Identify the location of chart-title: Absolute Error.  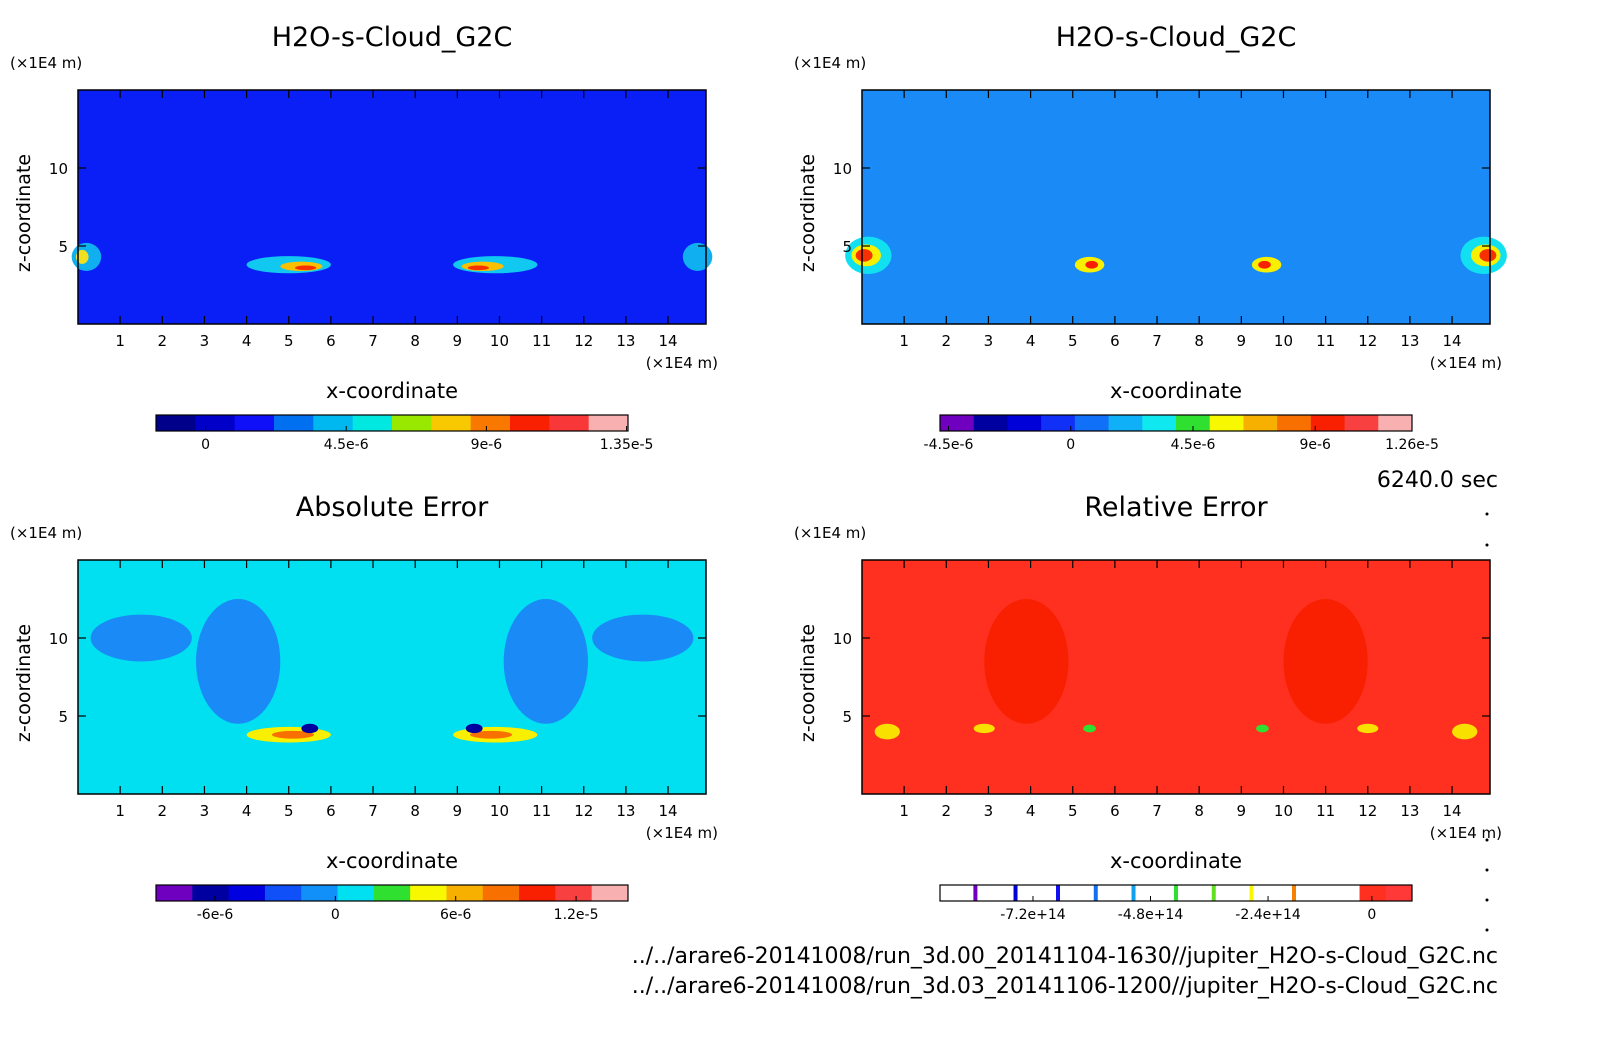
(392, 507).